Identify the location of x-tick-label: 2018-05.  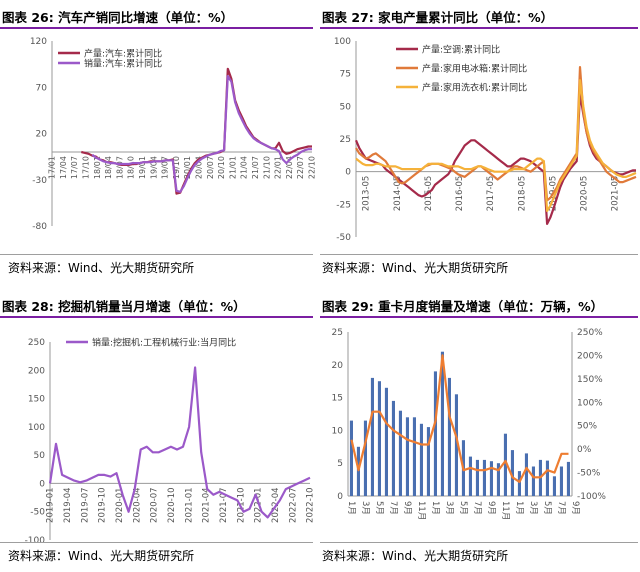
(522, 194).